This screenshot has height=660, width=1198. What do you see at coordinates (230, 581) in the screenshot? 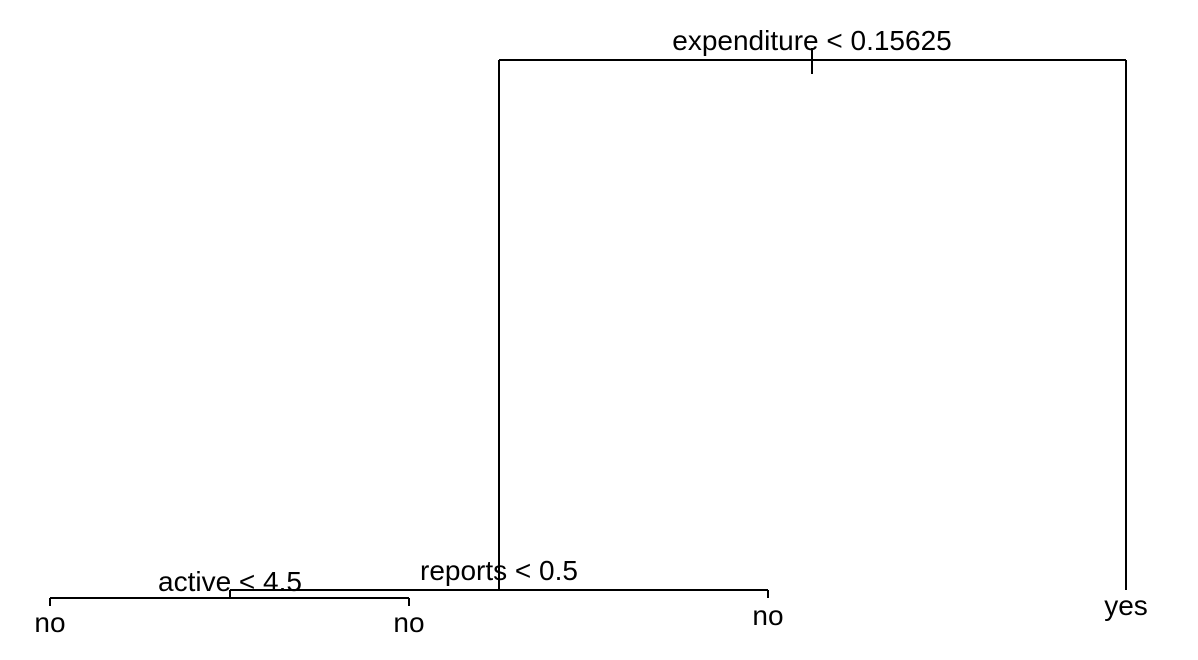
I see `split-label-active: active < 4.5` at bounding box center [230, 581].